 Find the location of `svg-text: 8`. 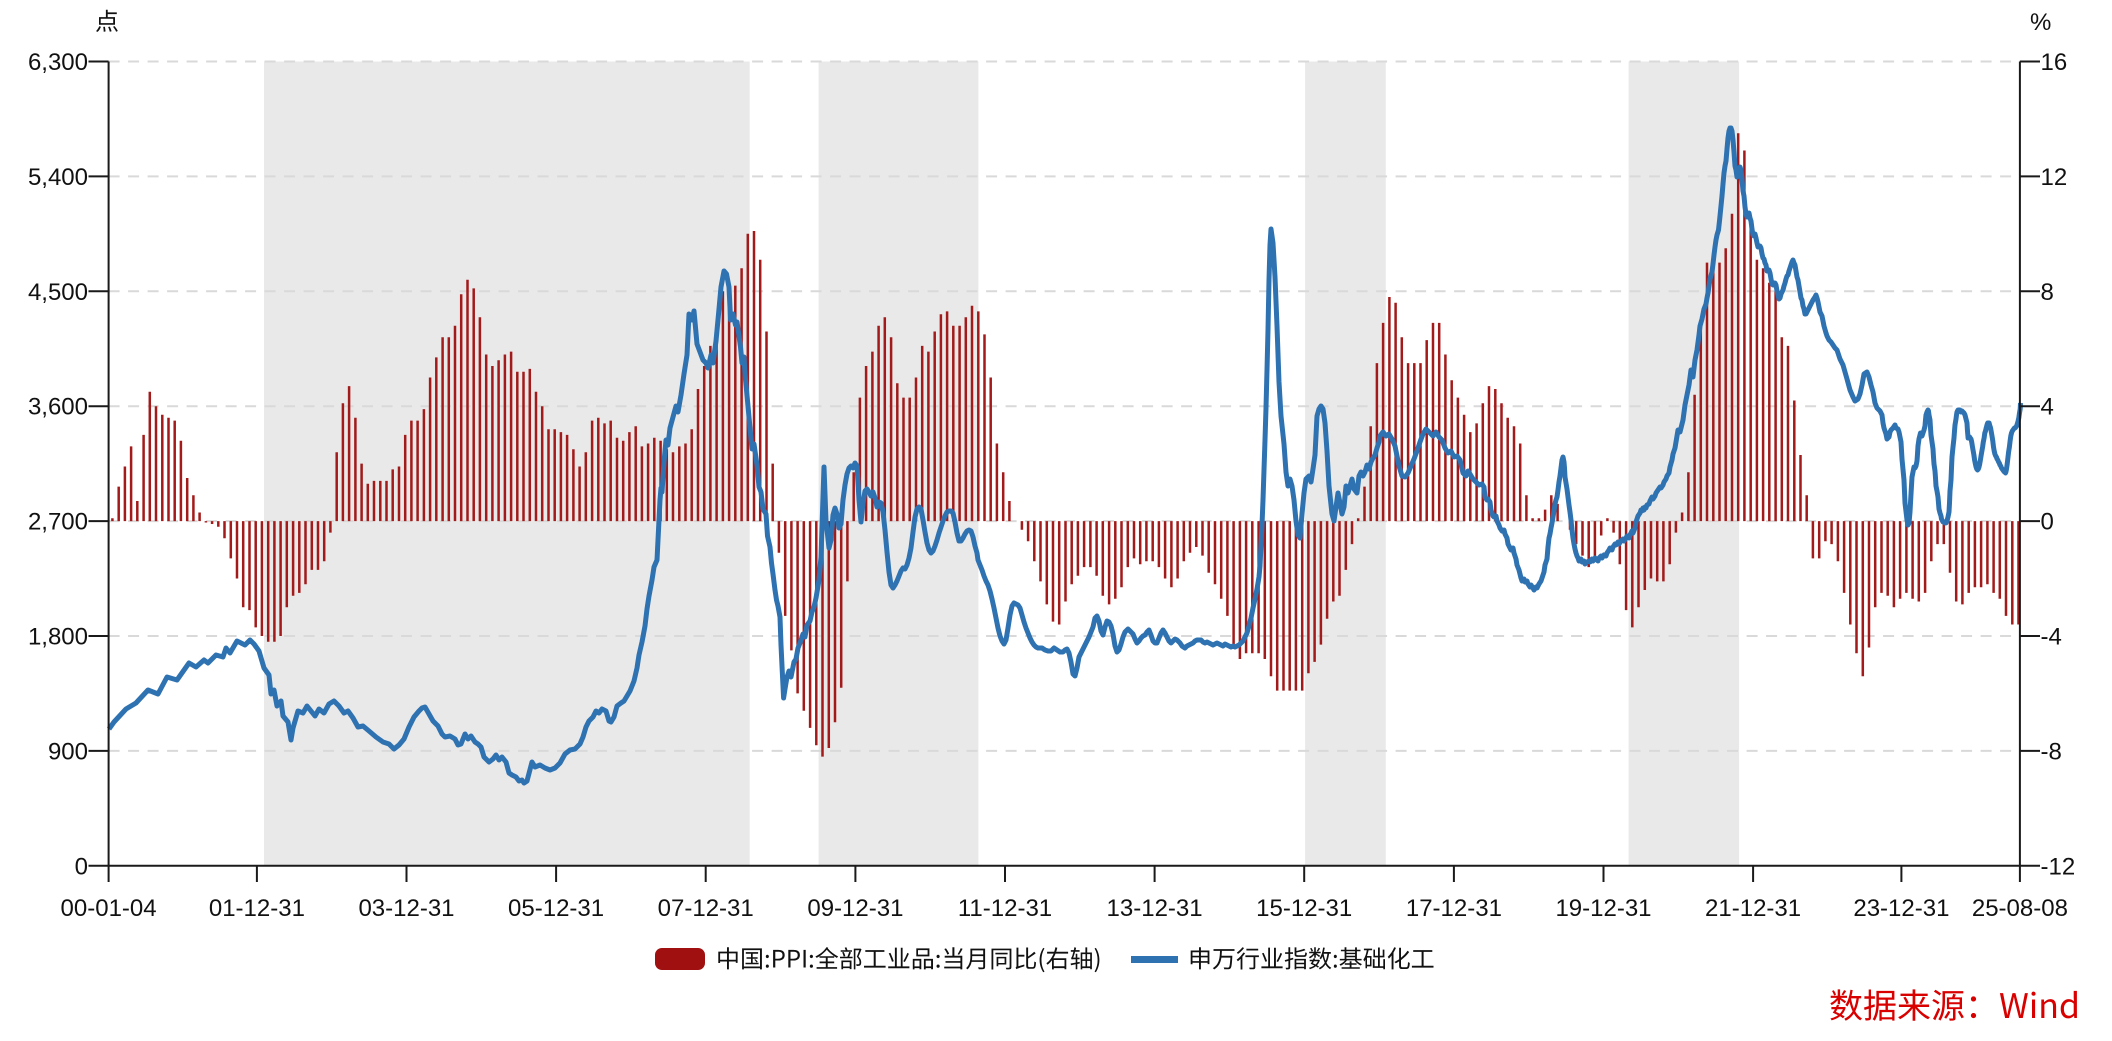

svg-text: 8 is located at coordinates (2047, 292).